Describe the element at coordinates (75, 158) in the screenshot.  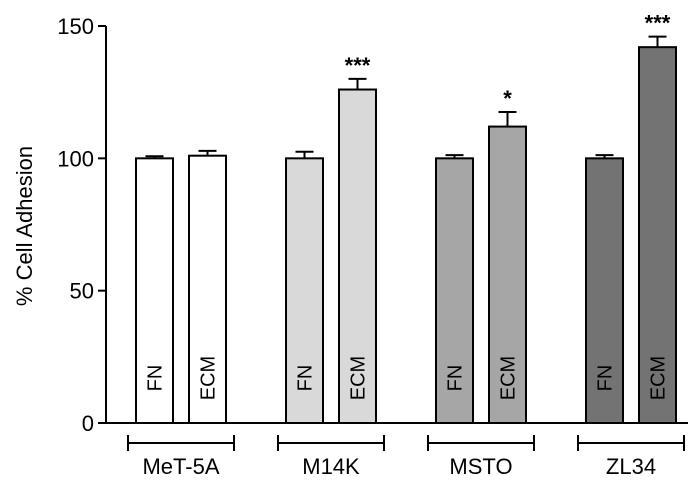
I see `y-tick-label: 100` at that location.